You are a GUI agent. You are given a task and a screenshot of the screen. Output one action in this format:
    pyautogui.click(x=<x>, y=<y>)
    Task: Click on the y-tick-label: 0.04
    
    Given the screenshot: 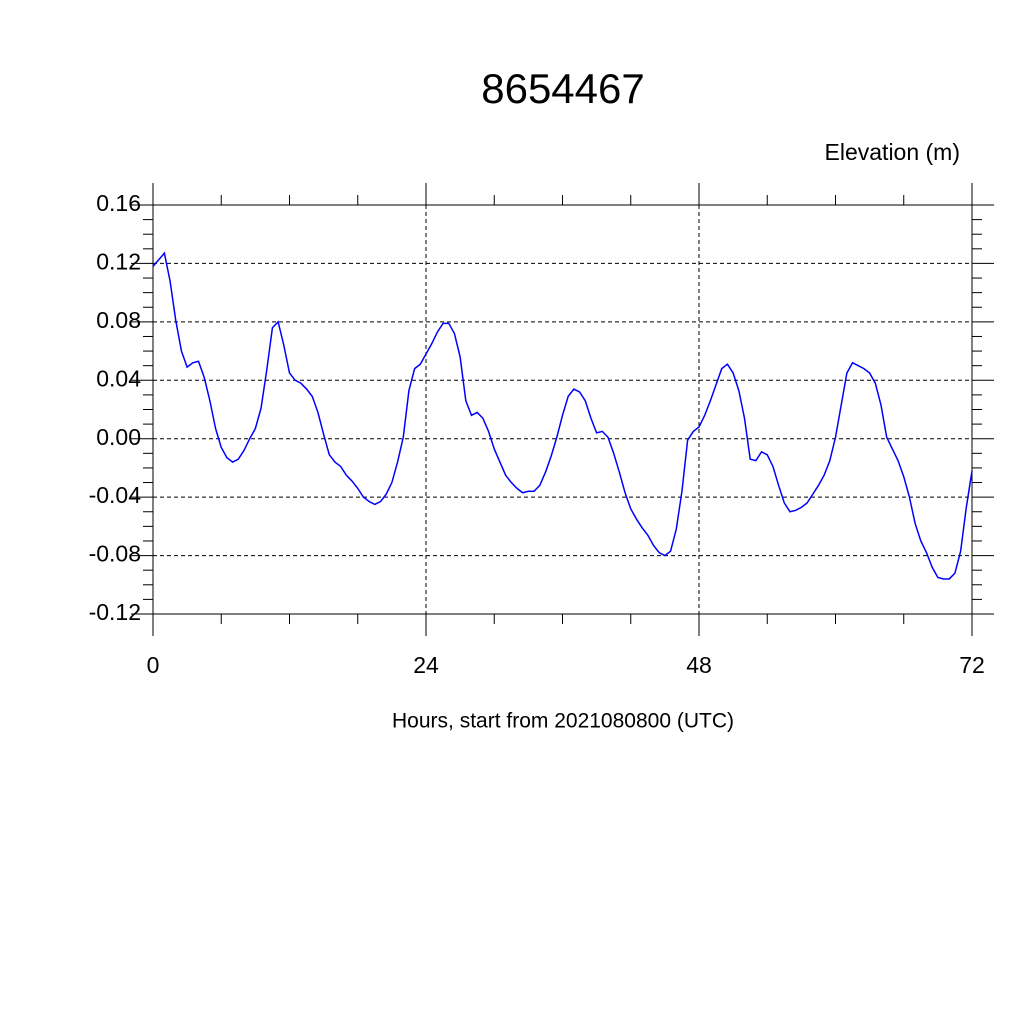 What is the action you would take?
    pyautogui.click(x=118, y=378)
    